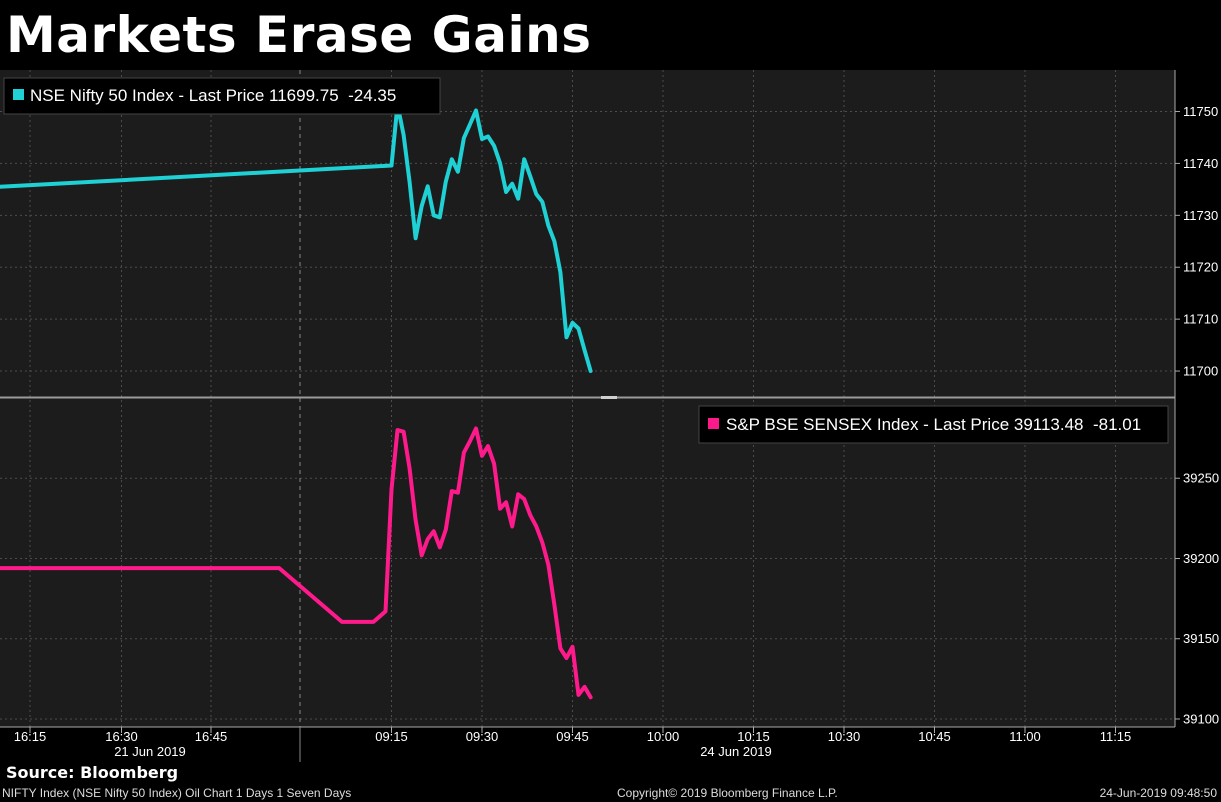 This screenshot has width=1221, height=802. What do you see at coordinates (934, 736) in the screenshot?
I see `x-tick-label: 10:45` at bounding box center [934, 736].